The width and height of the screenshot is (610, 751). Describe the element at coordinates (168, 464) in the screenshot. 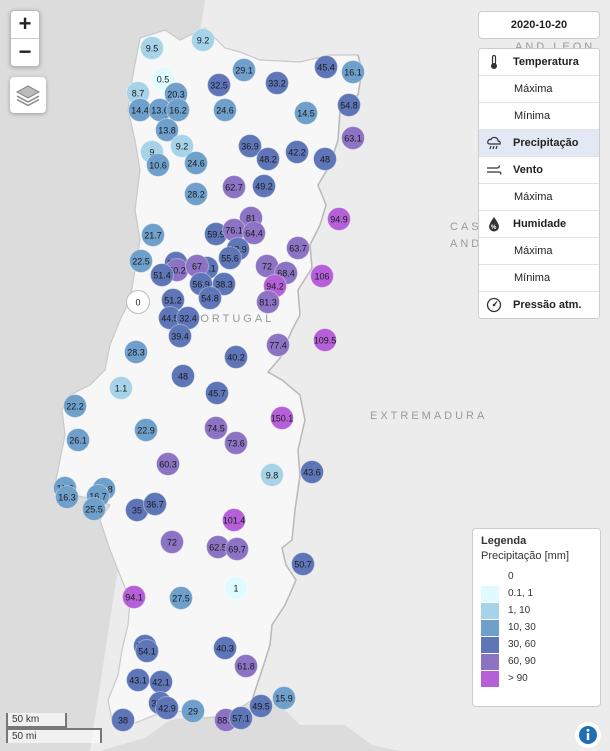

I see `station-marker: 60.3` at that location.